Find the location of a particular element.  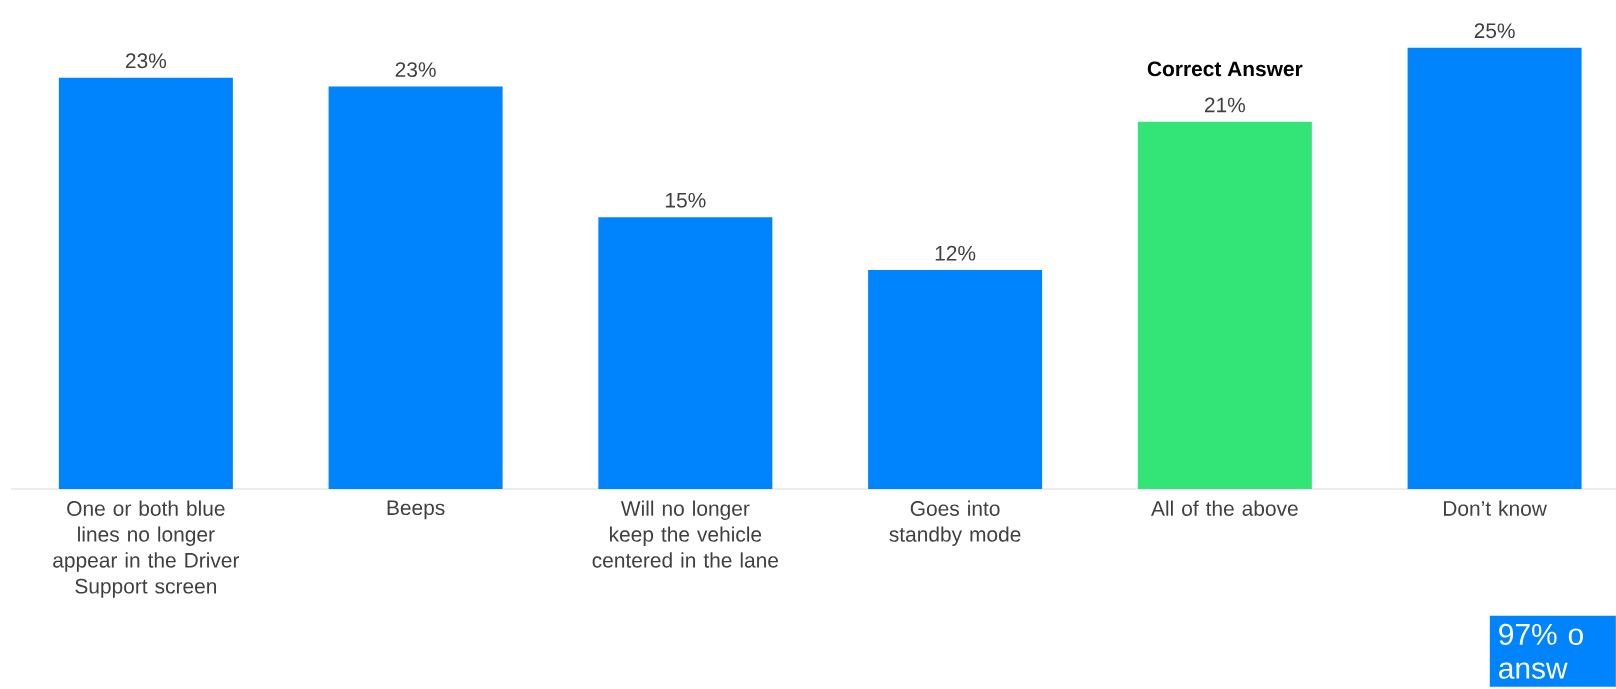

data-label: 21% is located at coordinates (1225, 105).